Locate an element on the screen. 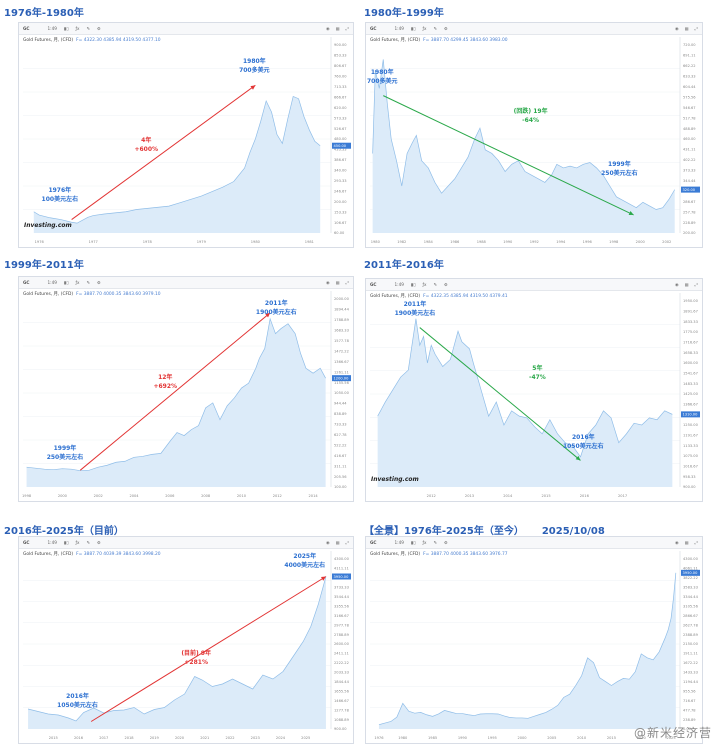  legend-ohlc: F= 3887.70 4000.35 3843.60 3979.10 is located at coordinates (118, 294).